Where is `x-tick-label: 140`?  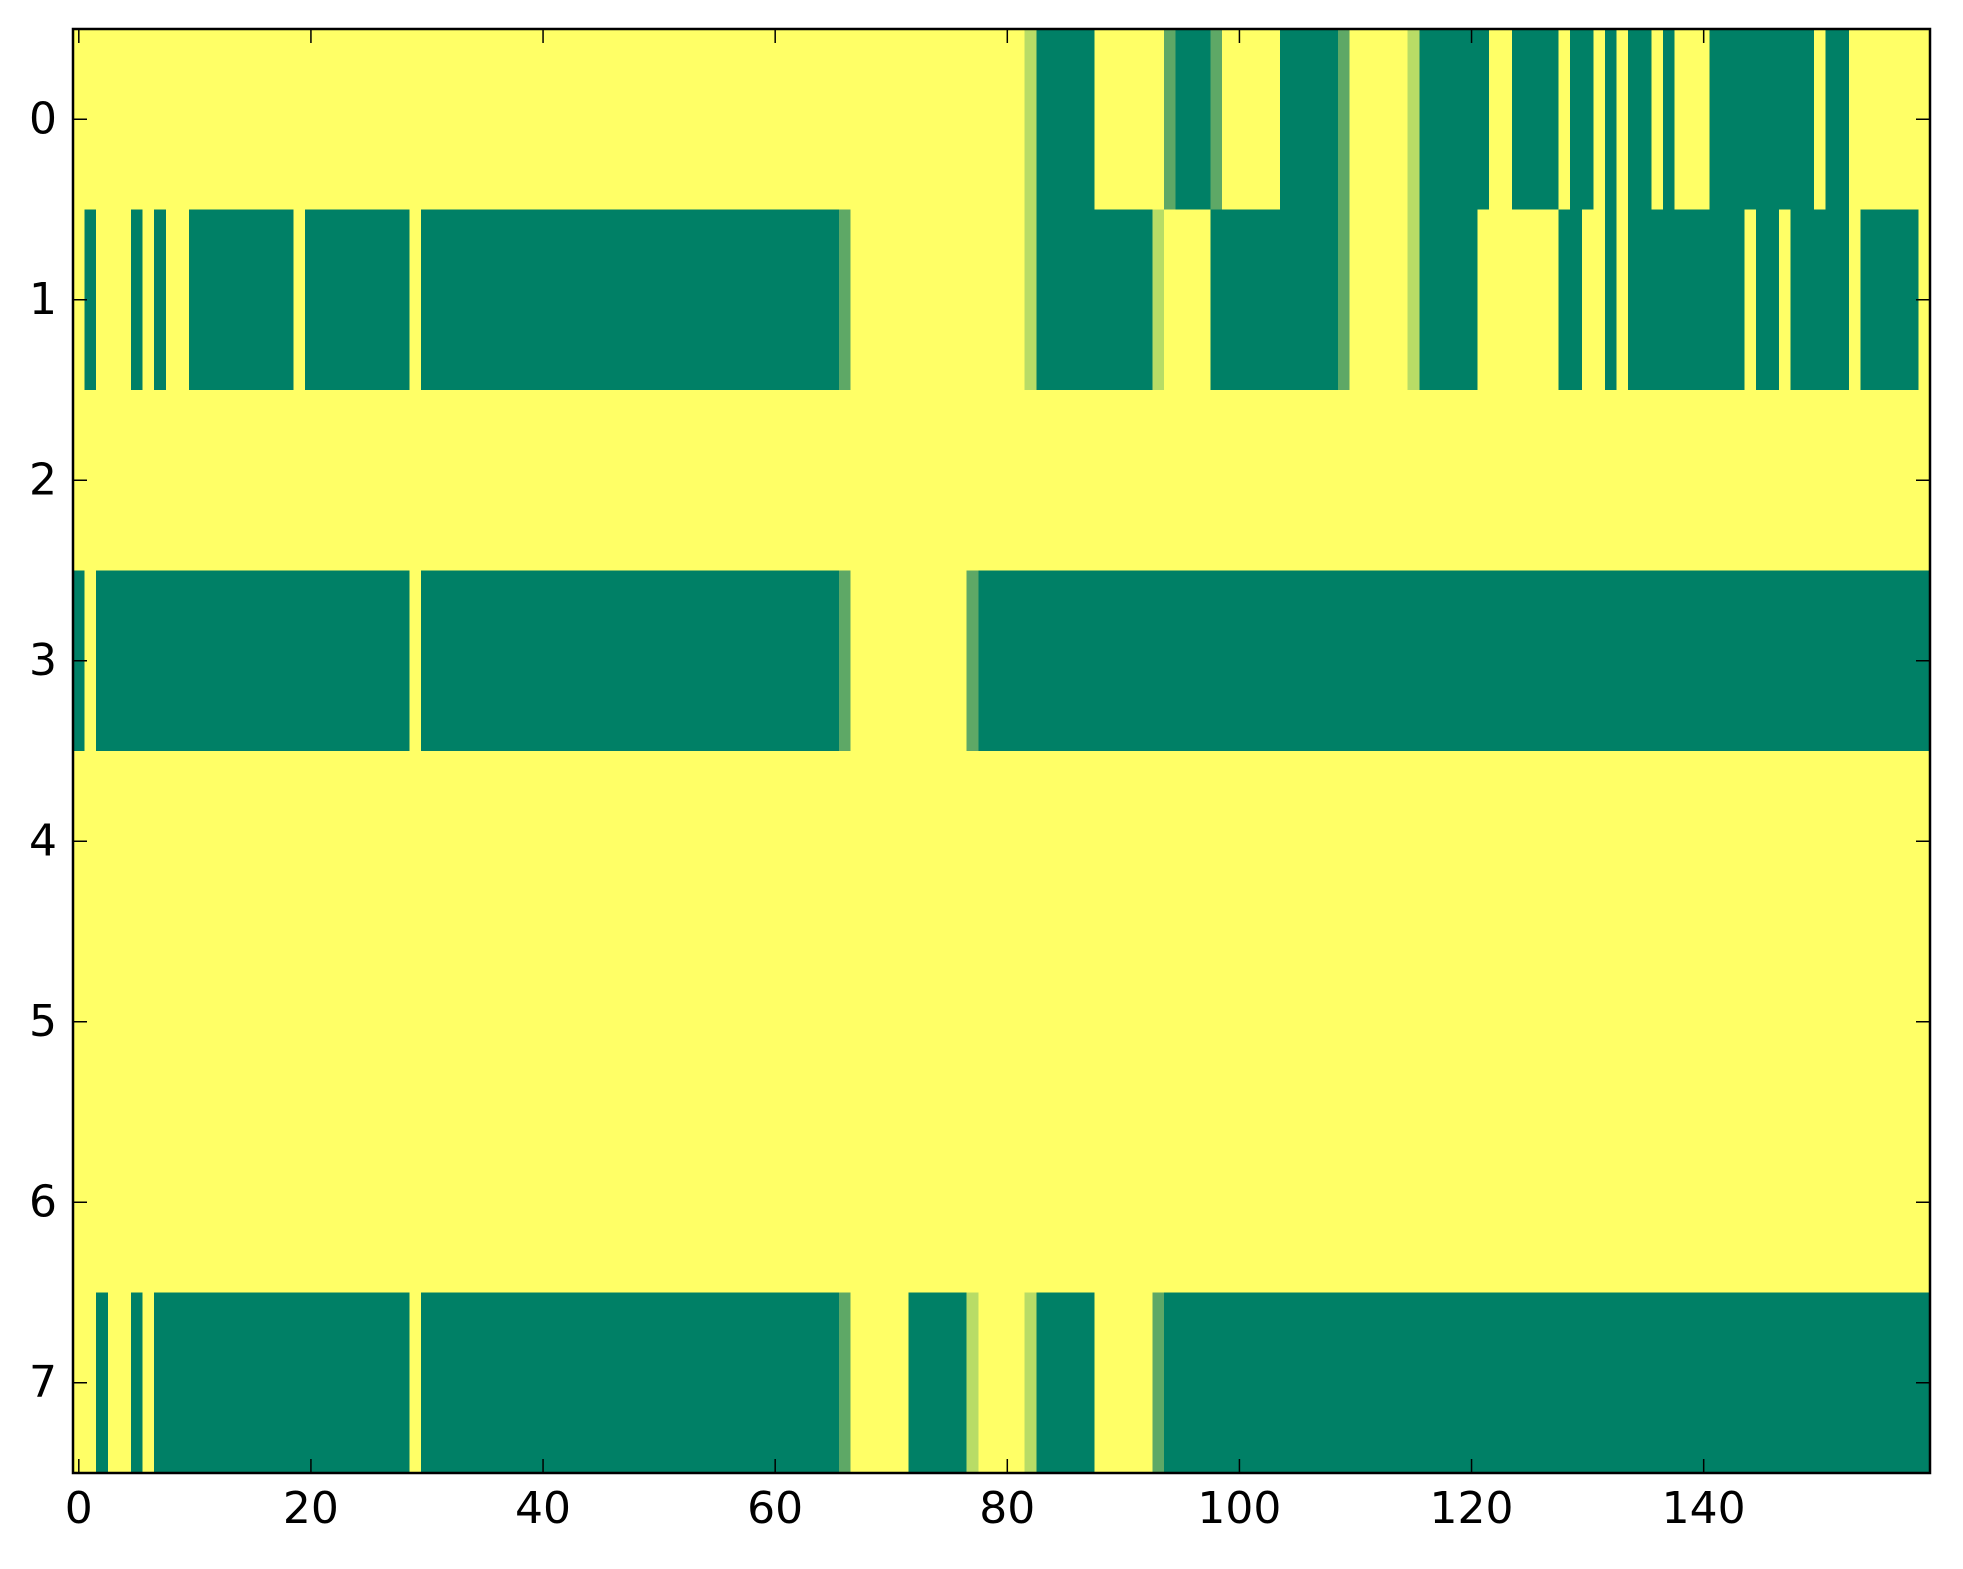 x-tick-label: 140 is located at coordinates (1704, 1508).